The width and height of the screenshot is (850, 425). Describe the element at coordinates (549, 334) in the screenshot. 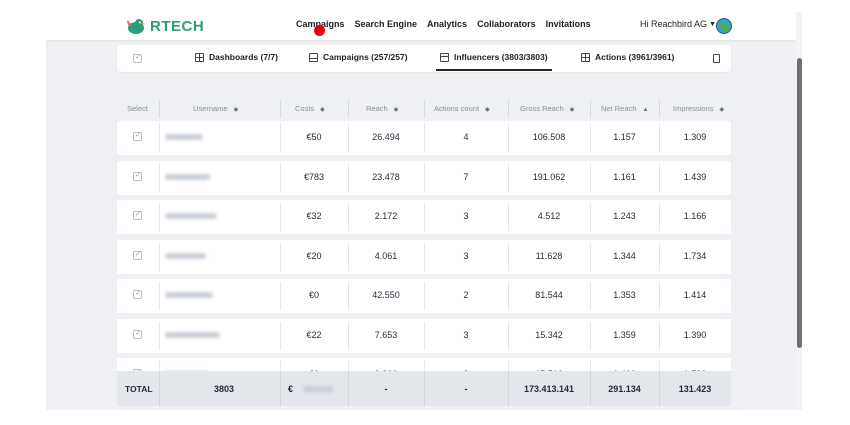

I see `cell-gross: 15.342` at that location.